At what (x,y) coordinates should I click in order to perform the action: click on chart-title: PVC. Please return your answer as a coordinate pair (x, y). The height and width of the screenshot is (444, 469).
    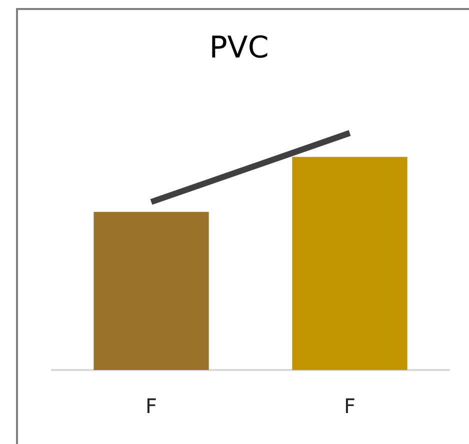
    Looking at the image, I should click on (239, 48).